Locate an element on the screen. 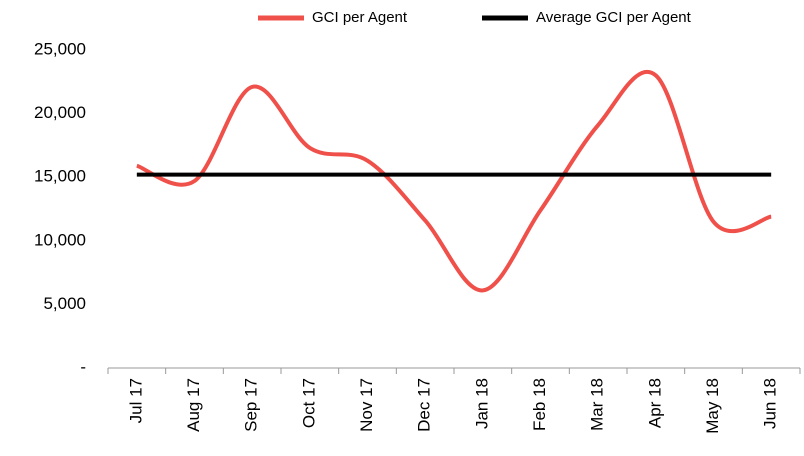 This screenshot has width=804, height=456. y-tick-label: - is located at coordinates (83, 366).